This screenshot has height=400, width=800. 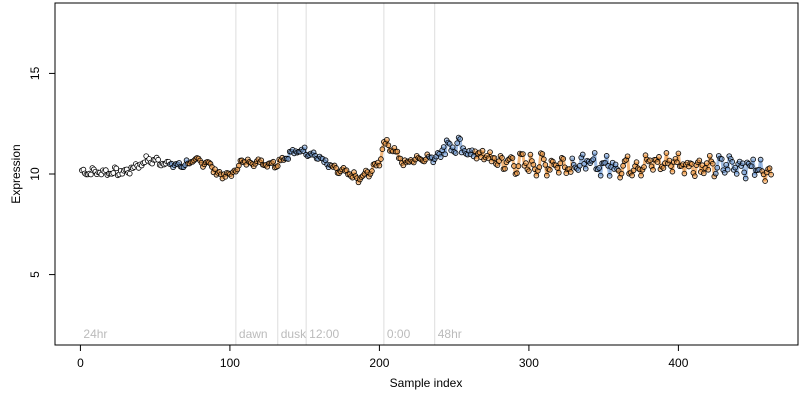 I want to click on data-points, so click(x=426, y=160).